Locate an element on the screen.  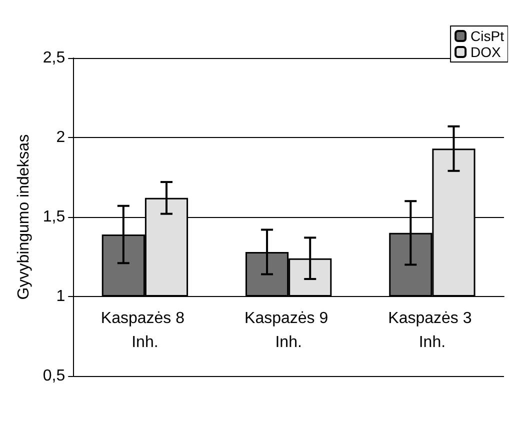
x-tick-label: Kaspazės 3 Inh. is located at coordinates (432, 330).